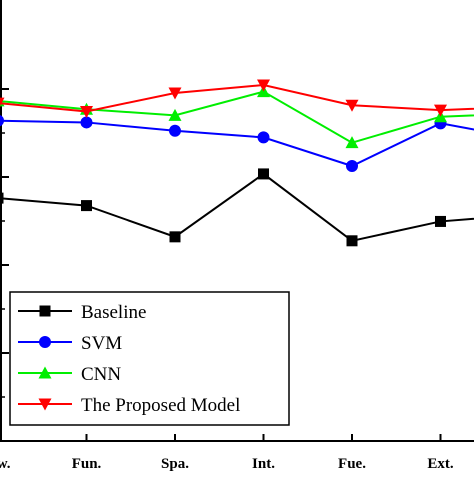 Image resolution: width=474 pixels, height=479 pixels. Describe the element at coordinates (70, 343) in the screenshot. I see `legend-item-svm: SVM` at that location.